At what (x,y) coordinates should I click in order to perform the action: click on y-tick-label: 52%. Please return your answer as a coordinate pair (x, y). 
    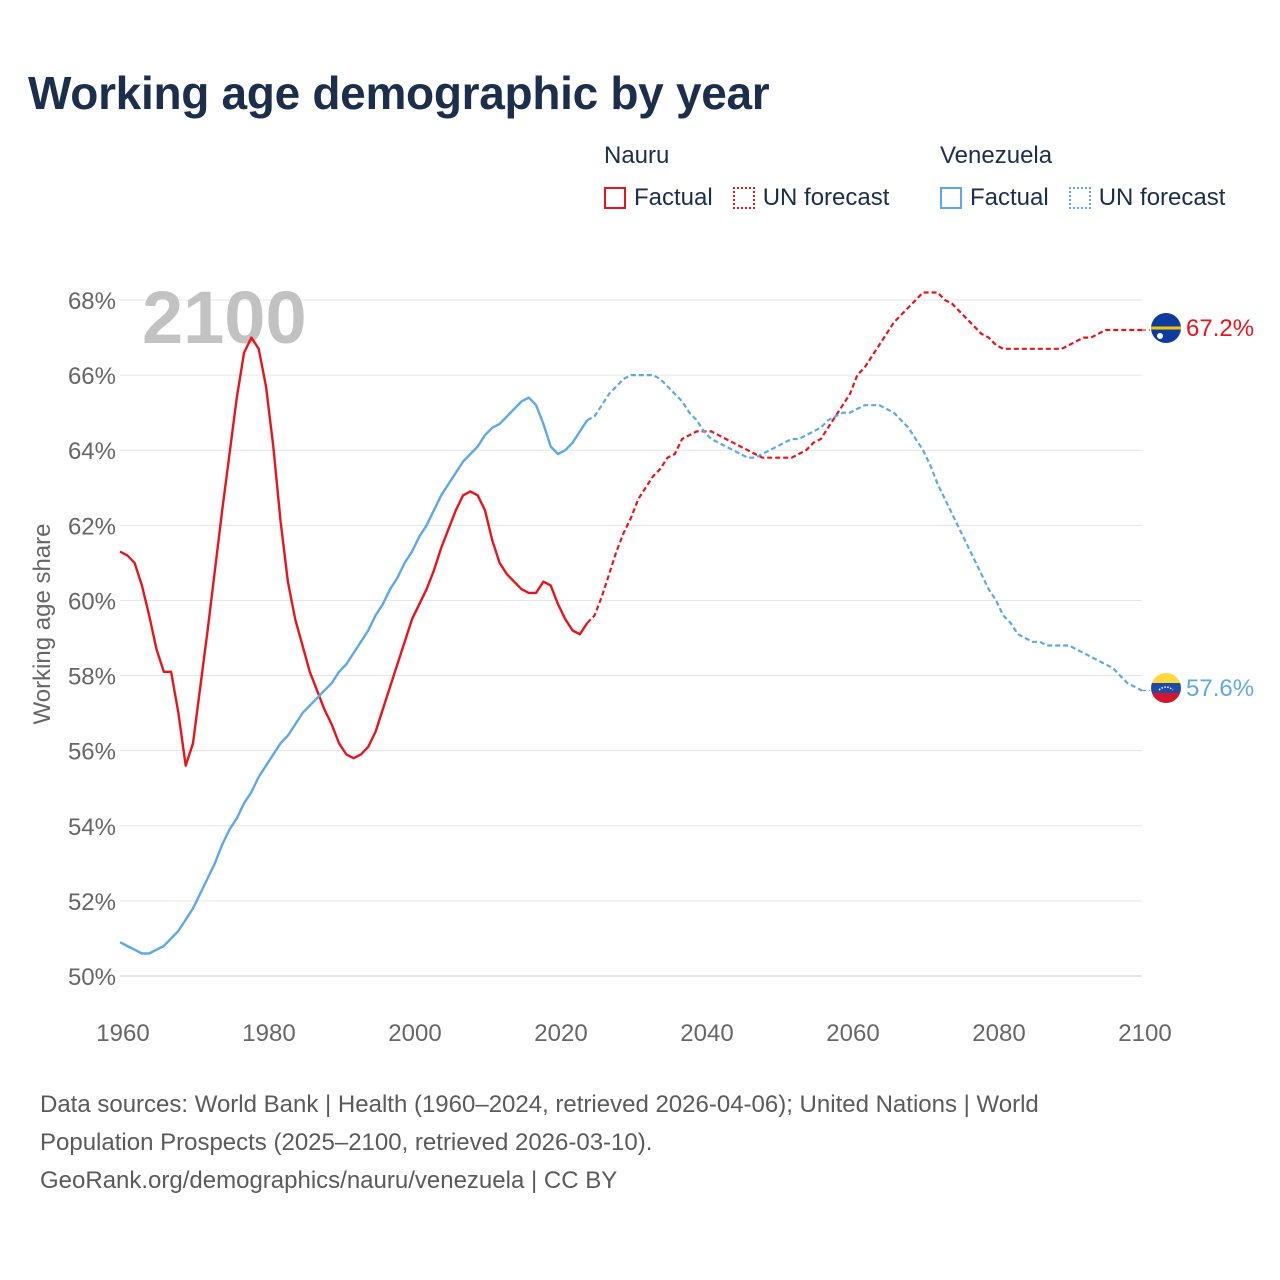
    Looking at the image, I should click on (92, 902).